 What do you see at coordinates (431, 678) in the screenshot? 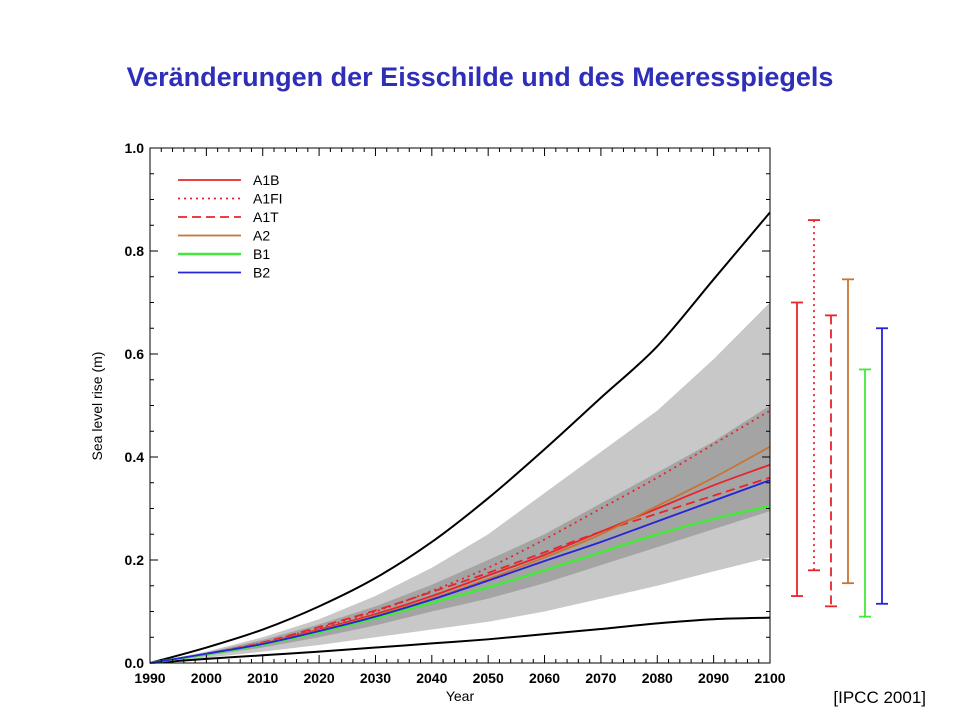
I see `x-tick-label: 2040` at bounding box center [431, 678].